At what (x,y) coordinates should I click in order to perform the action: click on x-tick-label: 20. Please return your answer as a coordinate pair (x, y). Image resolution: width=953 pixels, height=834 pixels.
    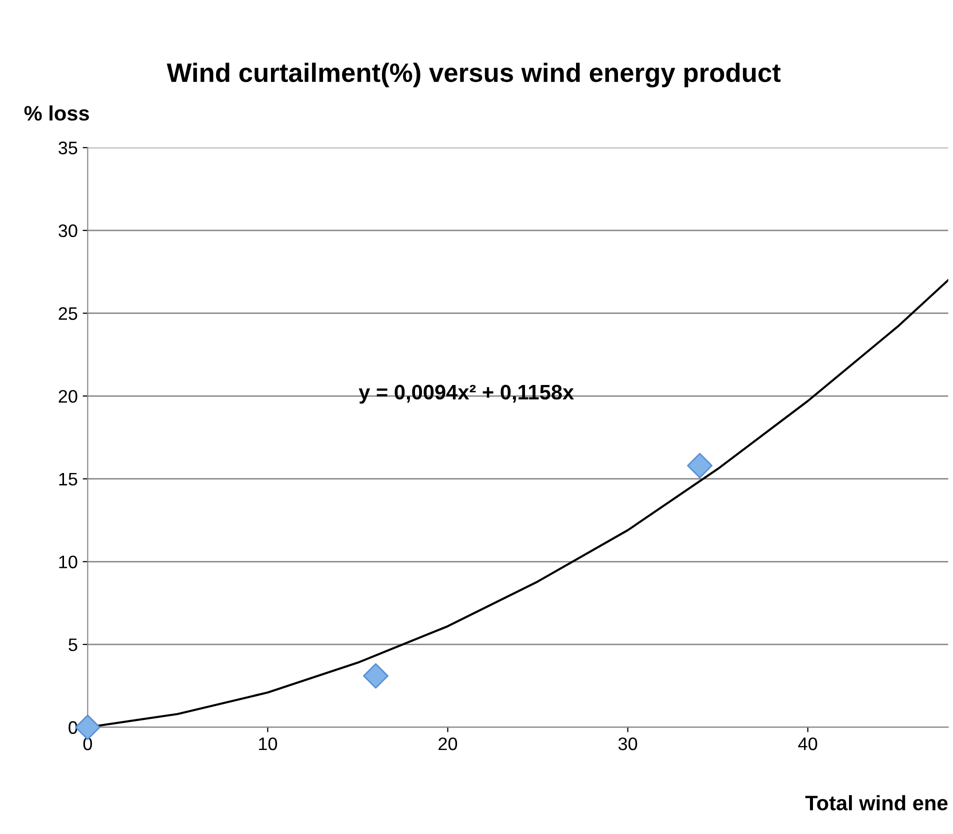
    Looking at the image, I should click on (448, 743).